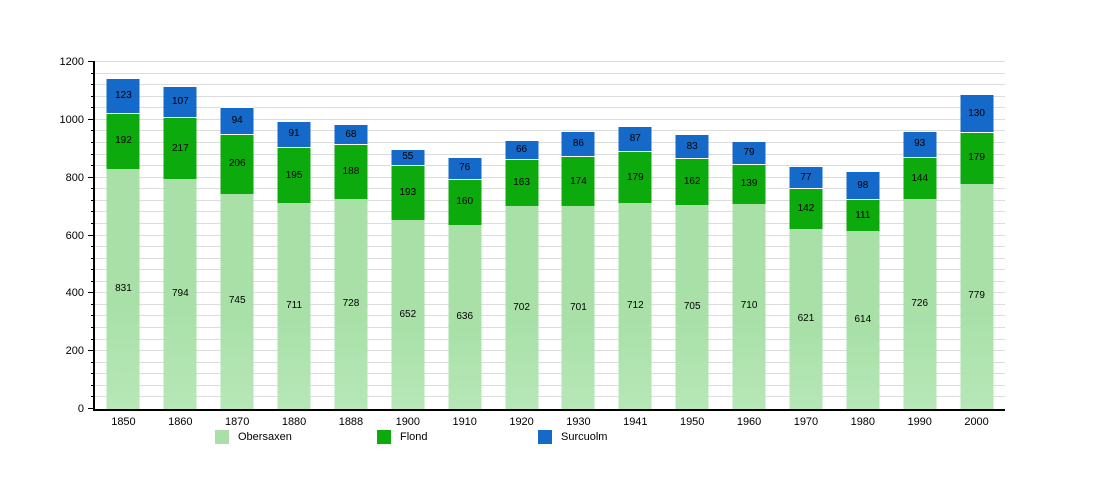 This screenshot has width=1100, height=500. What do you see at coordinates (408, 193) in the screenshot?
I see `value-label-flond-1900: 193` at bounding box center [408, 193].